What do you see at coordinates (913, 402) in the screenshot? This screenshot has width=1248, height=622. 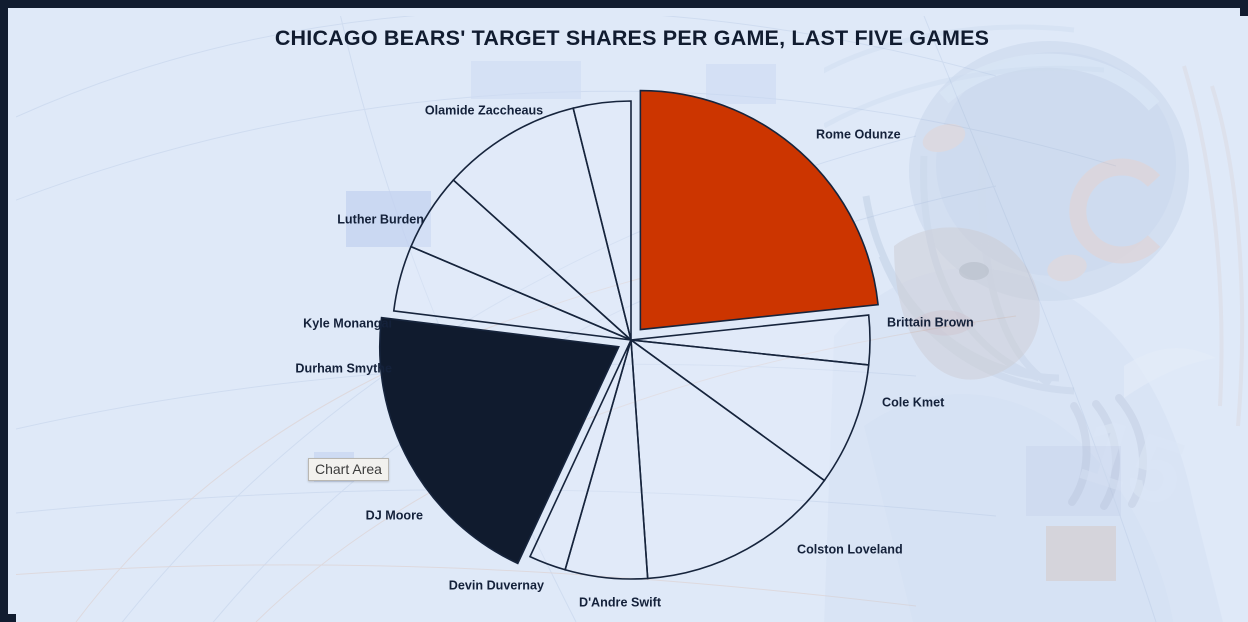 I see `pie-label-cole-kmet: Cole Kmet` at bounding box center [913, 402].